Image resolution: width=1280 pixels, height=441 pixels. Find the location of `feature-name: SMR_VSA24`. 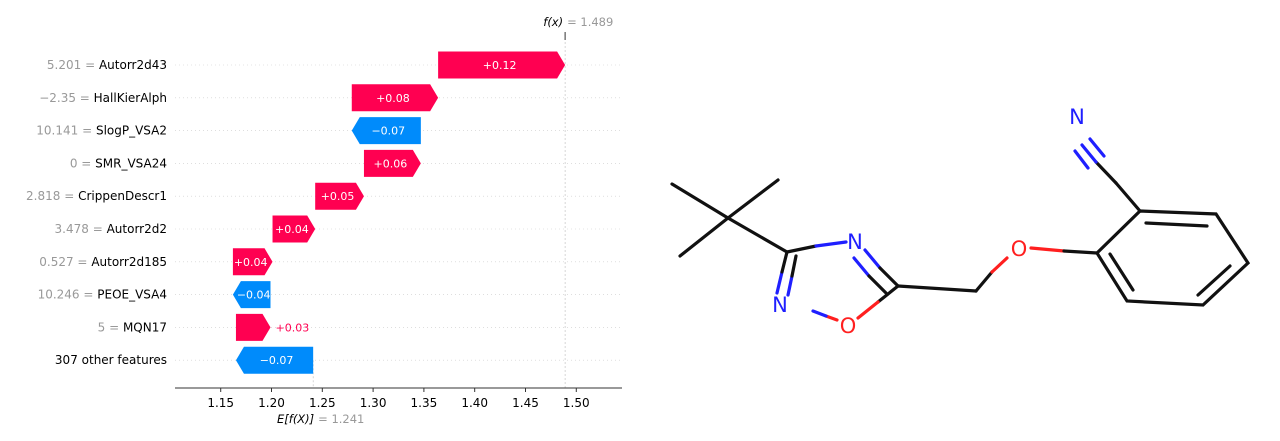

feature-name: SMR_VSA24 is located at coordinates (131, 163).